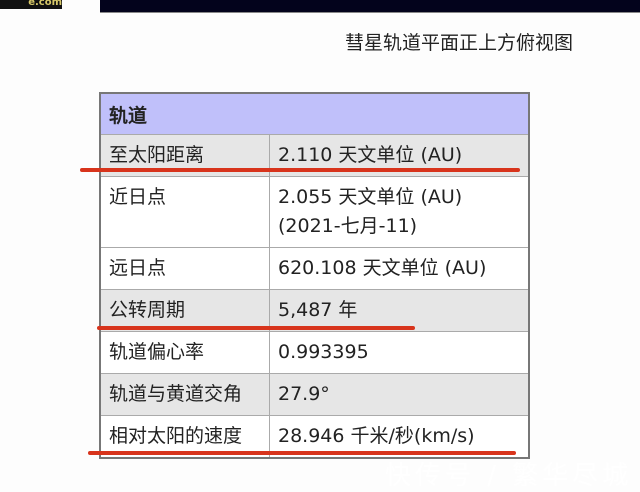 This screenshot has height=492, width=640. What do you see at coordinates (370, 6) in the screenshot?
I see `orbit-image-banner` at bounding box center [370, 6].